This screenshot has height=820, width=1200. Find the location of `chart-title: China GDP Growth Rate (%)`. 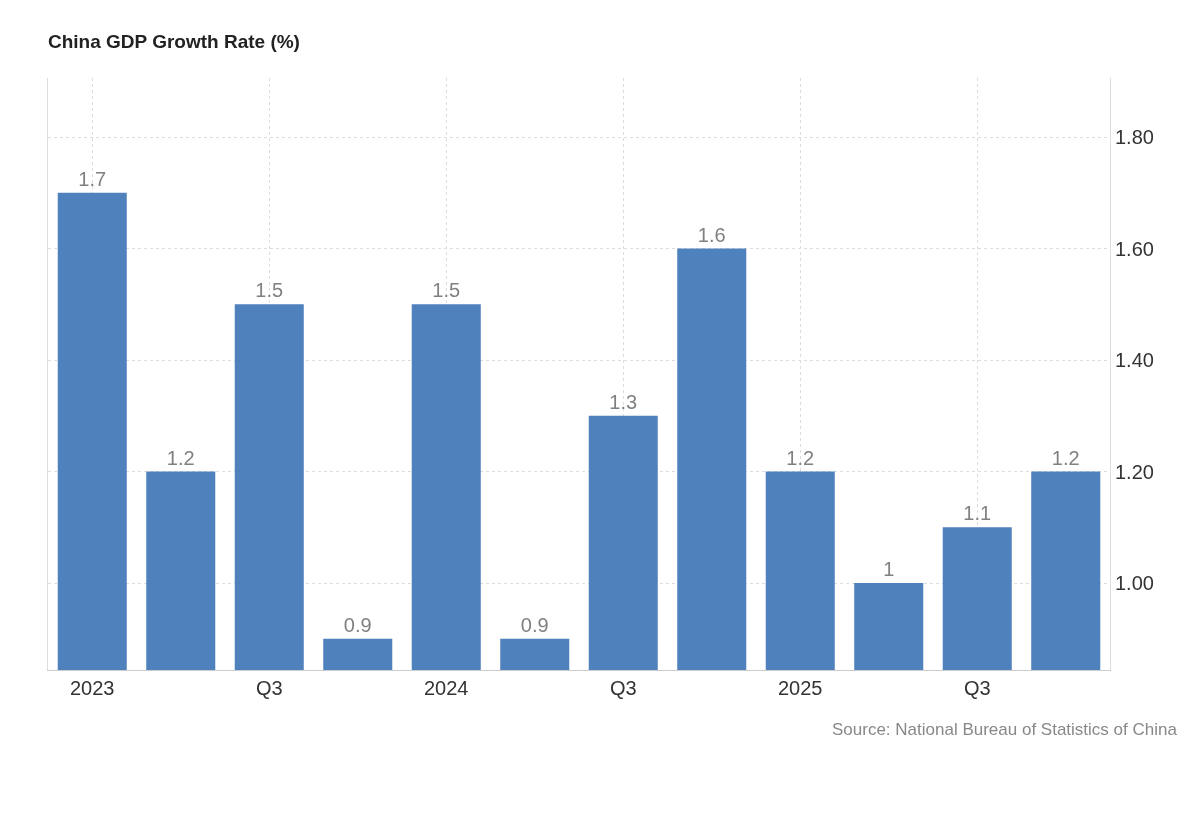

chart-title: China GDP Growth Rate (%) is located at coordinates (174, 41).